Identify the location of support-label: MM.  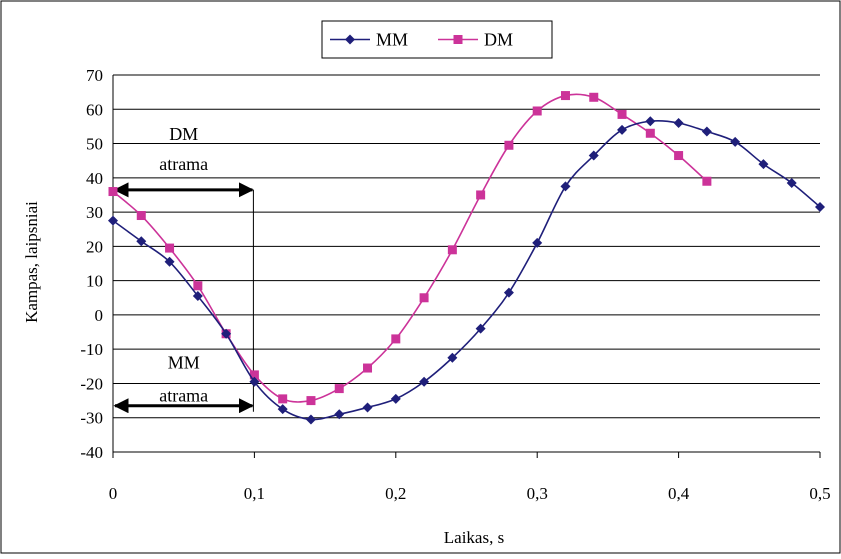
(184, 363).